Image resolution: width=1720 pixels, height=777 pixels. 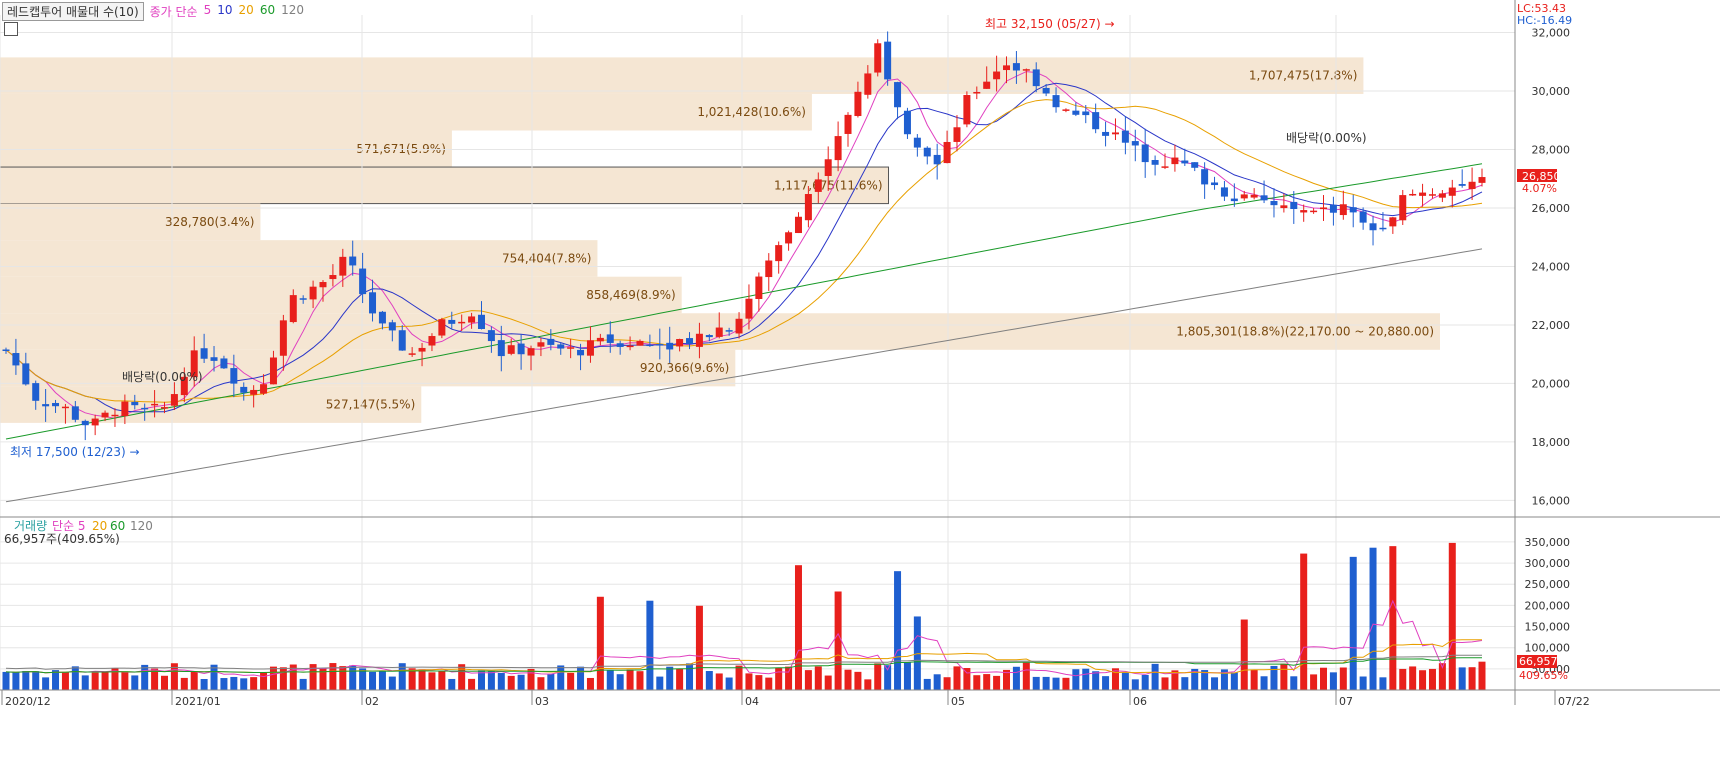 I want to click on legend-ma5: 5, so click(x=207, y=10).